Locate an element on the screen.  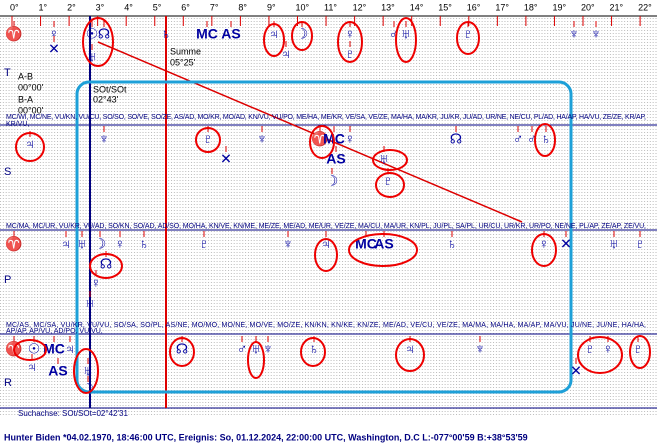
sum-value: 05°25' is located at coordinates (183, 62).